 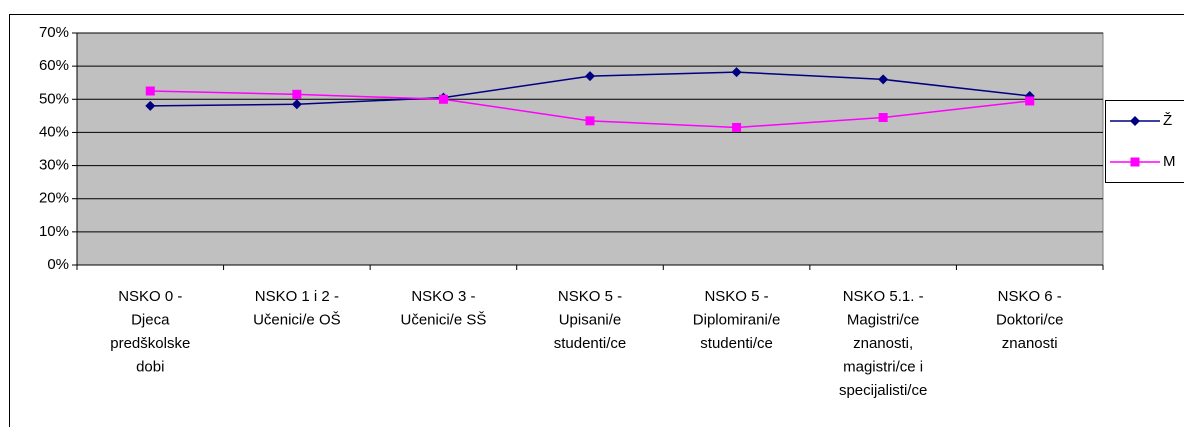 What do you see at coordinates (58, 264) in the screenshot?
I see `y-tick-label: 0%` at bounding box center [58, 264].